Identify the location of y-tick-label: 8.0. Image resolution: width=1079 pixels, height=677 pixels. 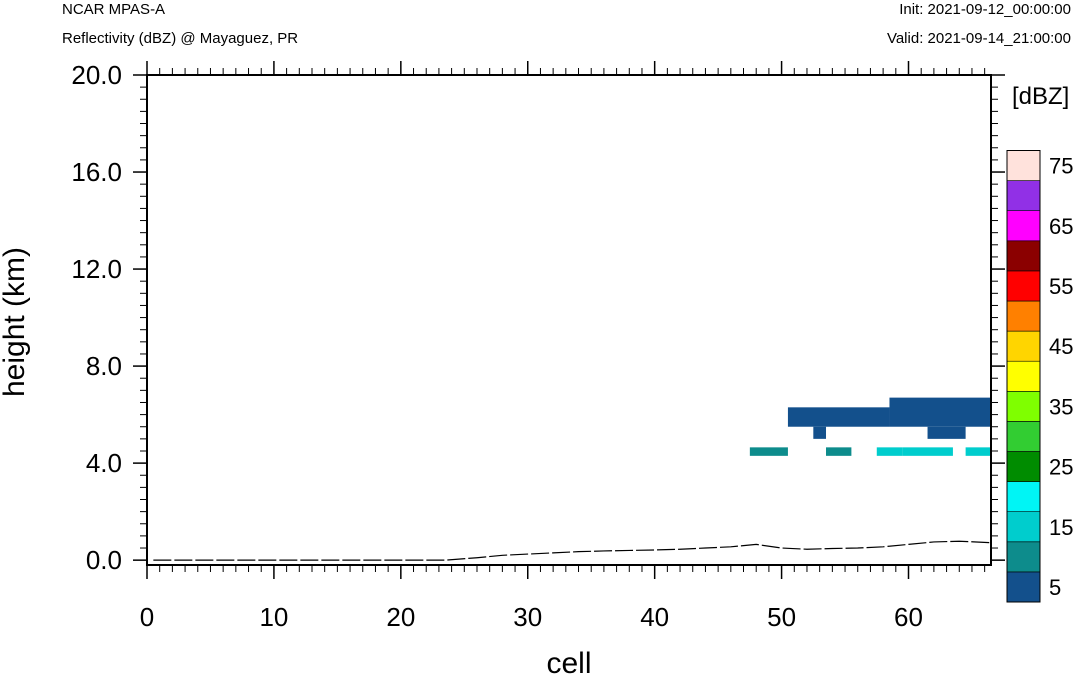
(104, 366).